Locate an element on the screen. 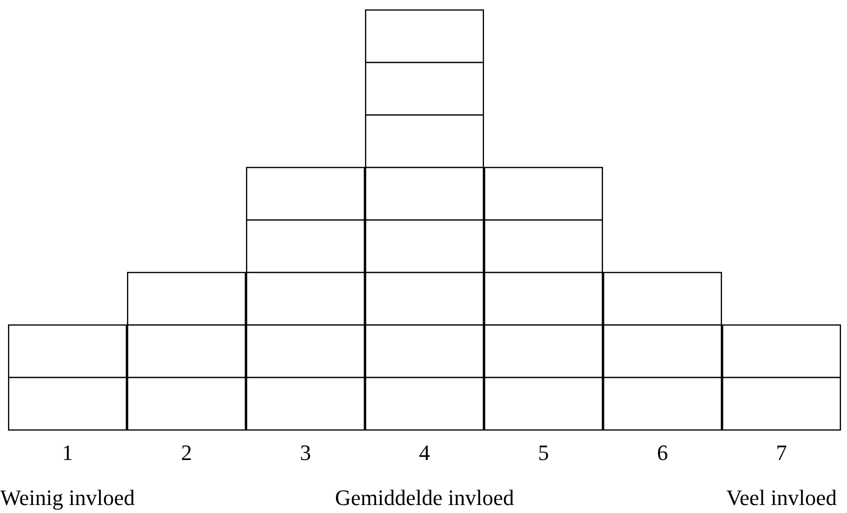  x-tick-label: 3 is located at coordinates (305, 452).